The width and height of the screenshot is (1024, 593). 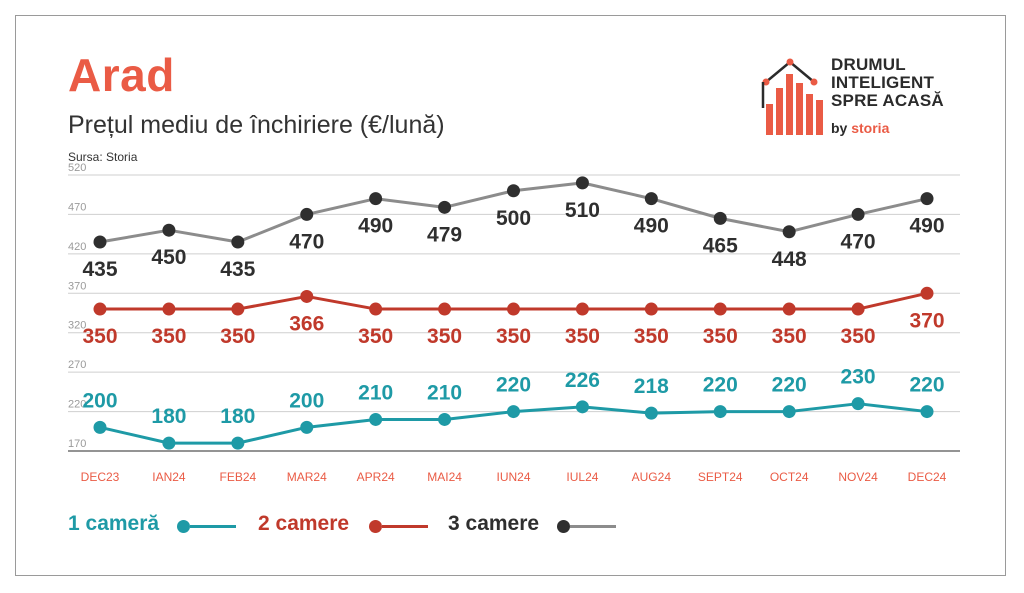 I want to click on y-tick-label: 370, so click(x=77, y=286).